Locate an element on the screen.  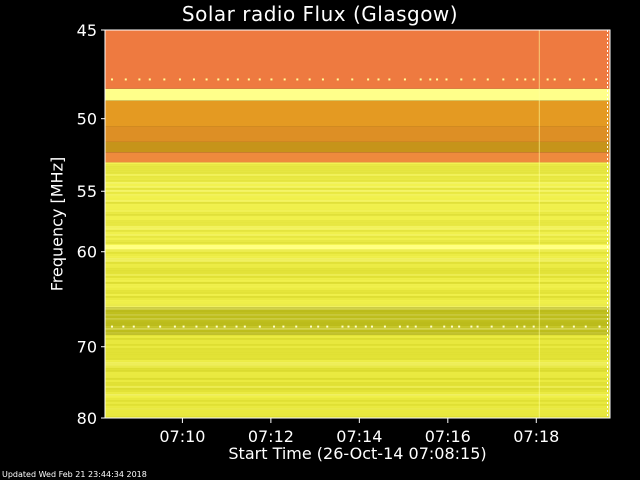
x-tick-label: 07:16 is located at coordinates (448, 436).